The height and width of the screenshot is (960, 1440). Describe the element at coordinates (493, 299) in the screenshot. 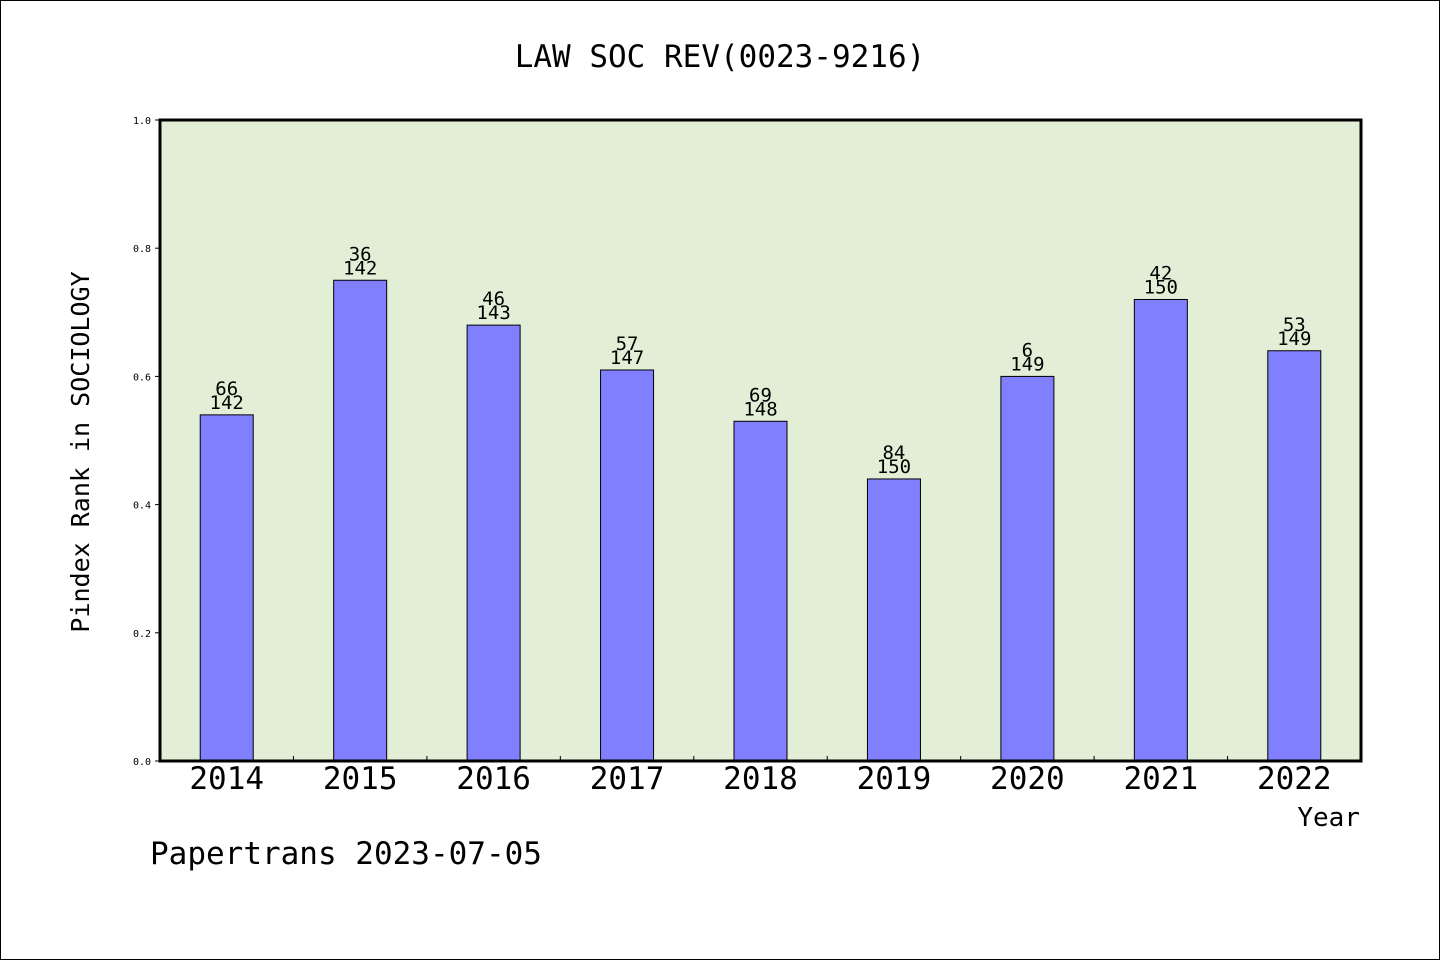

I see `bar-rank-label: 46` at that location.